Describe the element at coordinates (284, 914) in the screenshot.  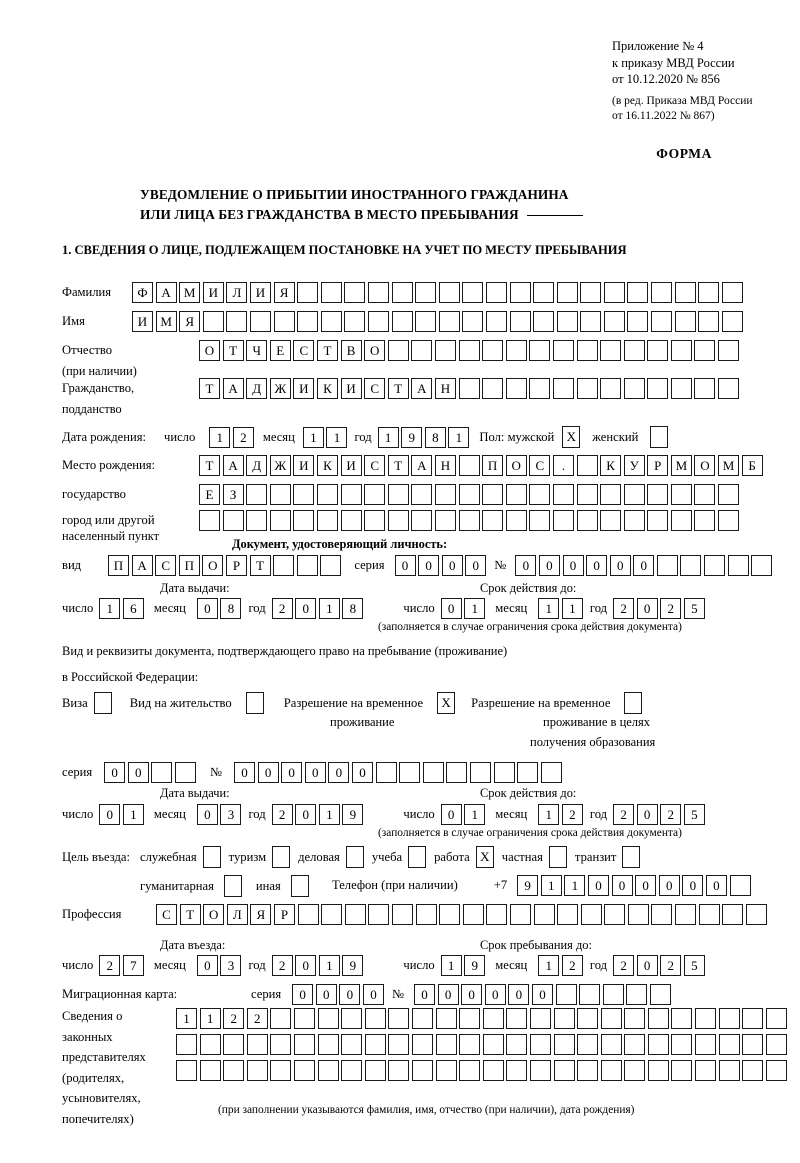
I see `char-cell: Р` at that location.